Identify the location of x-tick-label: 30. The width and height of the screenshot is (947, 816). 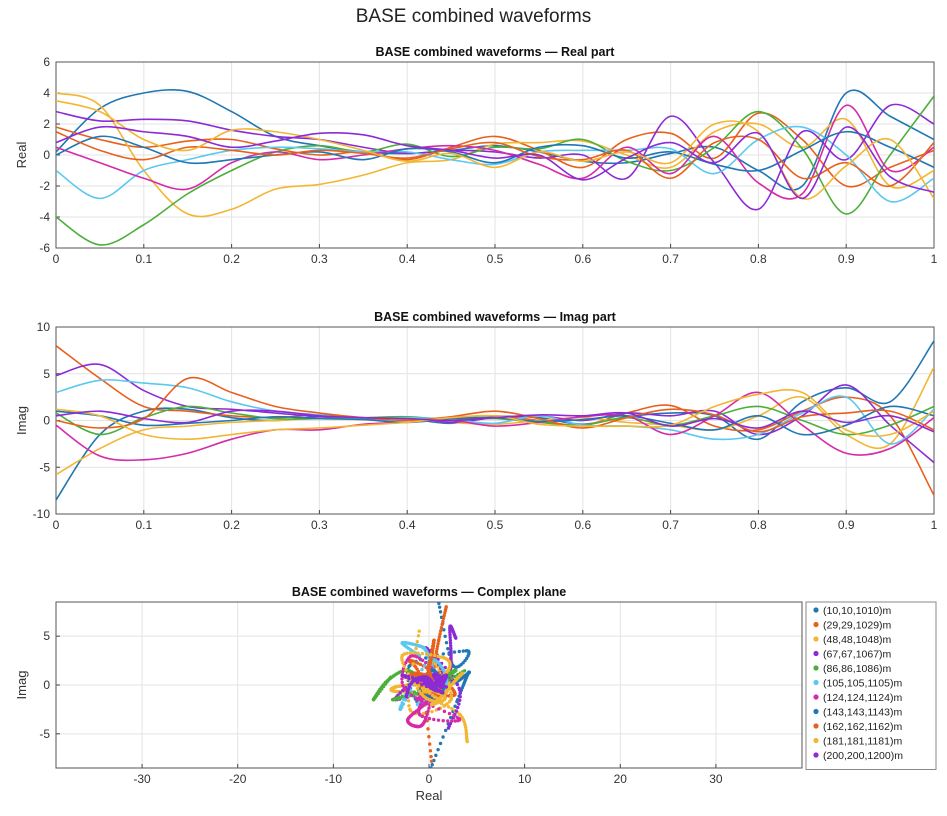
(716, 779).